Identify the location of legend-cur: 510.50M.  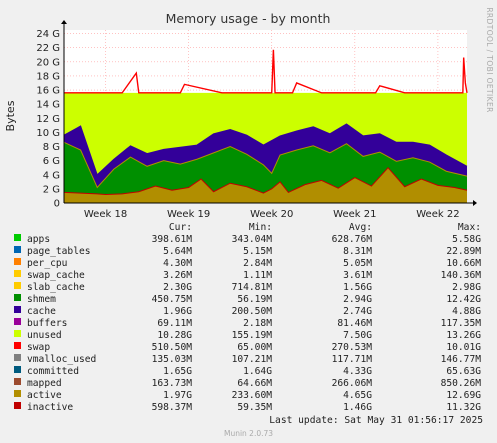
(171, 347).